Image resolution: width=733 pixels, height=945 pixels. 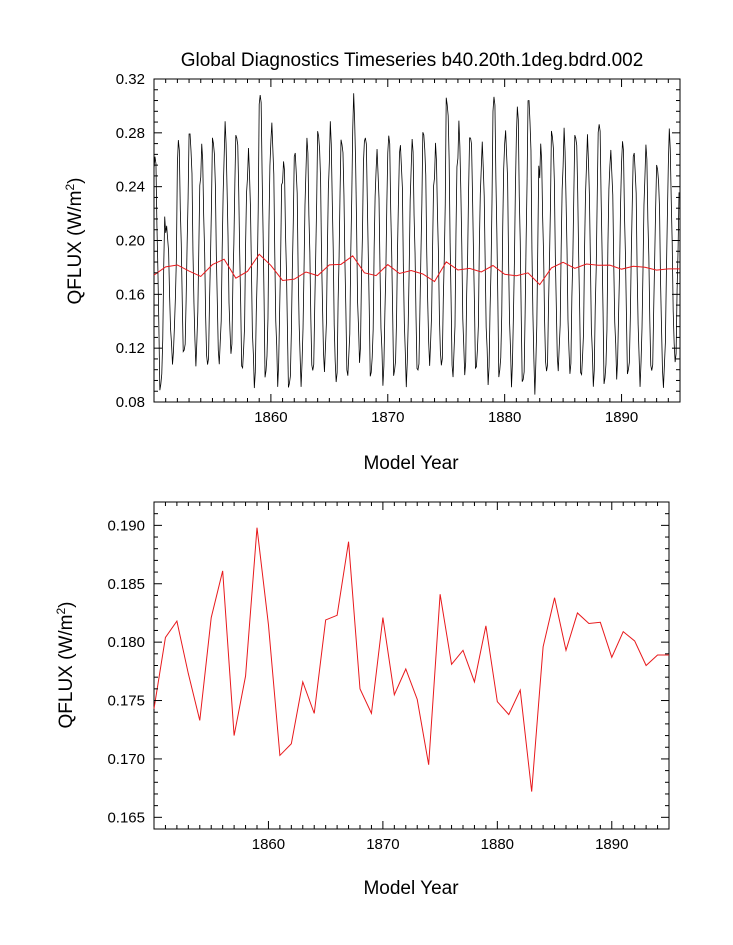 I want to click on y-tick-label: 0.180, so click(x=126, y=642).